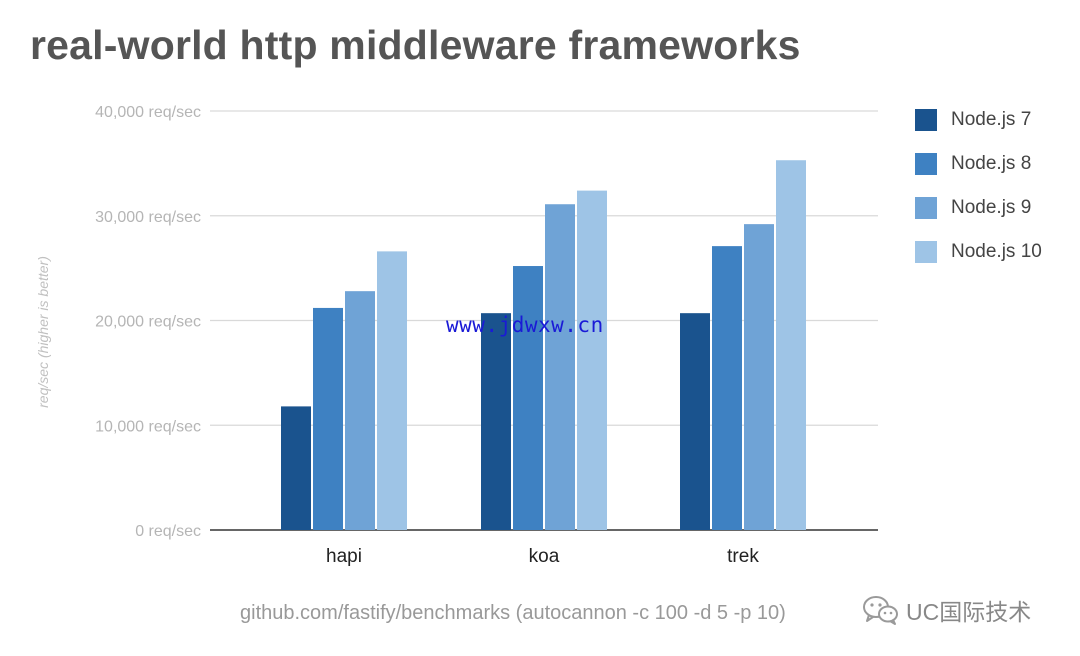  I want to click on y-tick-label: 10,000 req/sec, so click(148, 426).